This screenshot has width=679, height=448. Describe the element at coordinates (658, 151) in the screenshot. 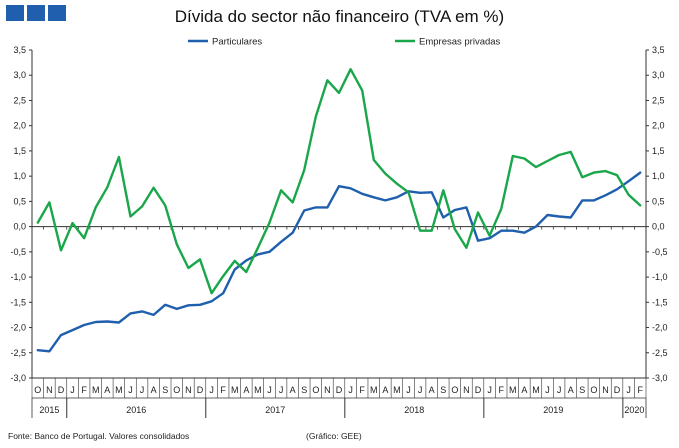

I see `y-tick-label-right: 1,5` at that location.